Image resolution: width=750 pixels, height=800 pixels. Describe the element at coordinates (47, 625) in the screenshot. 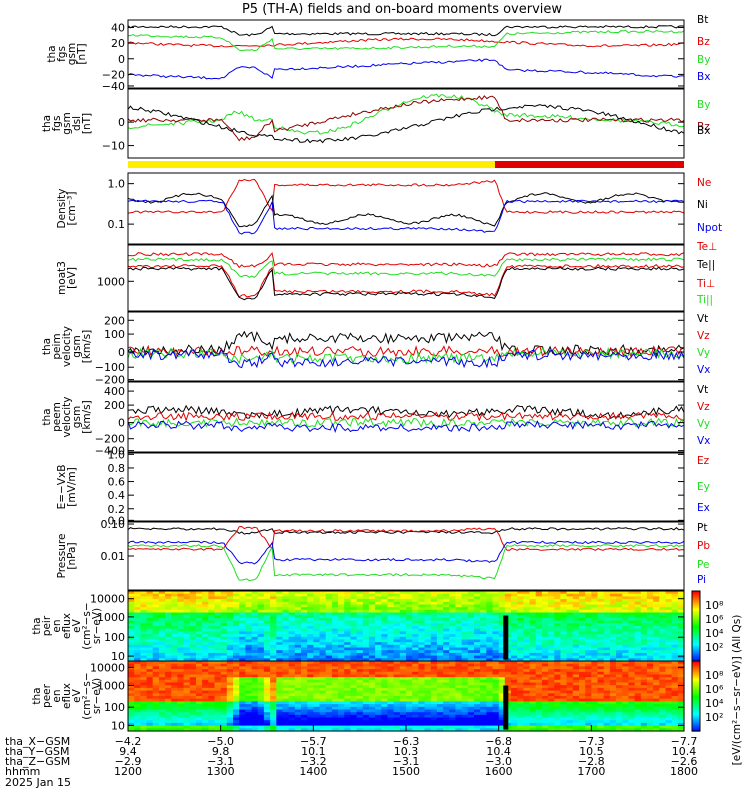

I see `y-axis-label: peir` at that location.